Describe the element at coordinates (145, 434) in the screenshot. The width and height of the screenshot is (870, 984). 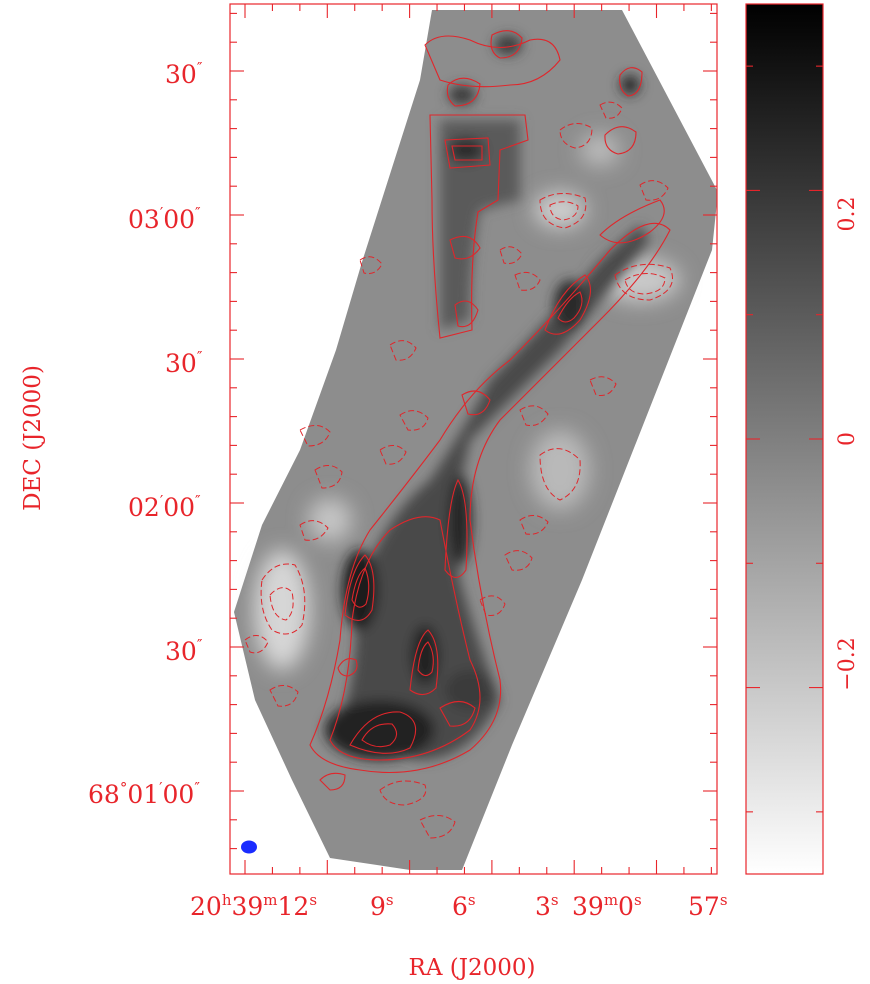
I see `y-tick-labels: 68°01′00″ 30″ 02′00″ 30″ 03′00″ 30″` at that location.